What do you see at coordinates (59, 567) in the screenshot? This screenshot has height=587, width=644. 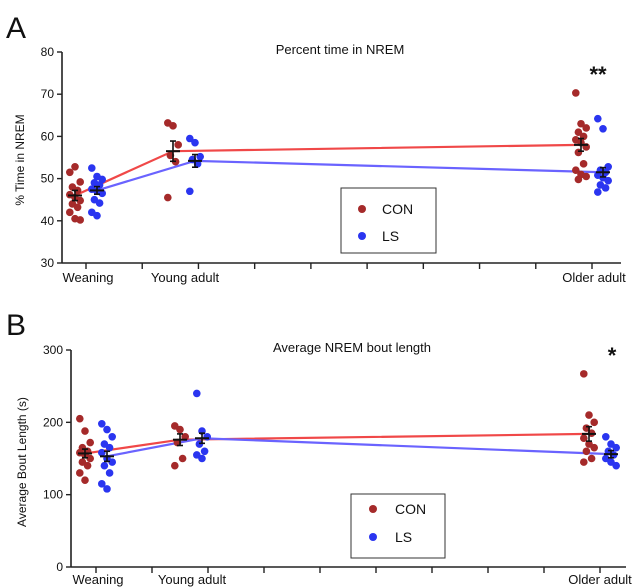 I see `y-tick-label-b-0: 0` at bounding box center [59, 567].